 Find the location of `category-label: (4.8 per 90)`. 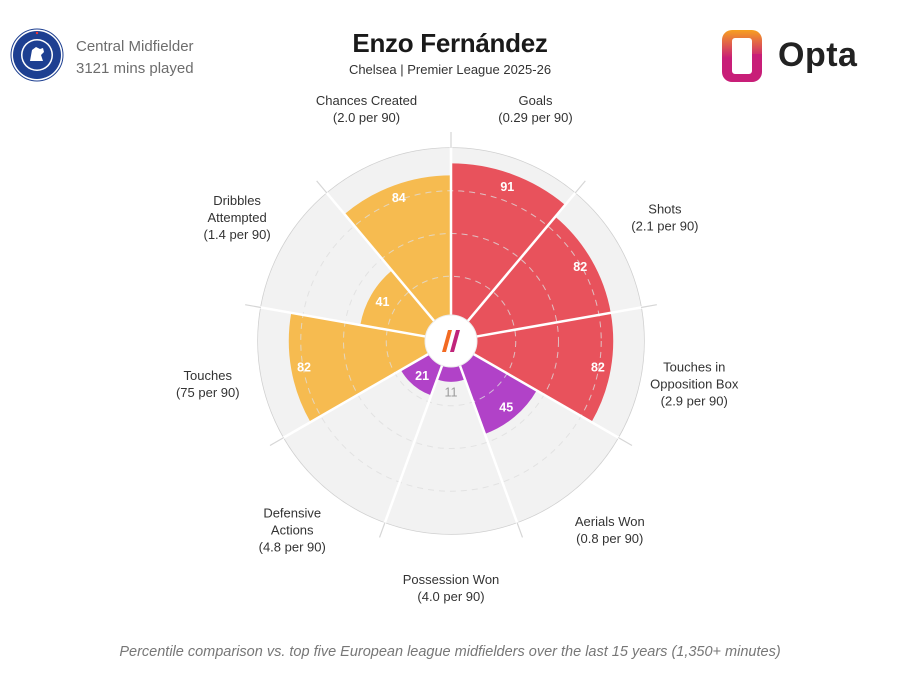

category-label: (4.8 per 90) is located at coordinates (292, 547).